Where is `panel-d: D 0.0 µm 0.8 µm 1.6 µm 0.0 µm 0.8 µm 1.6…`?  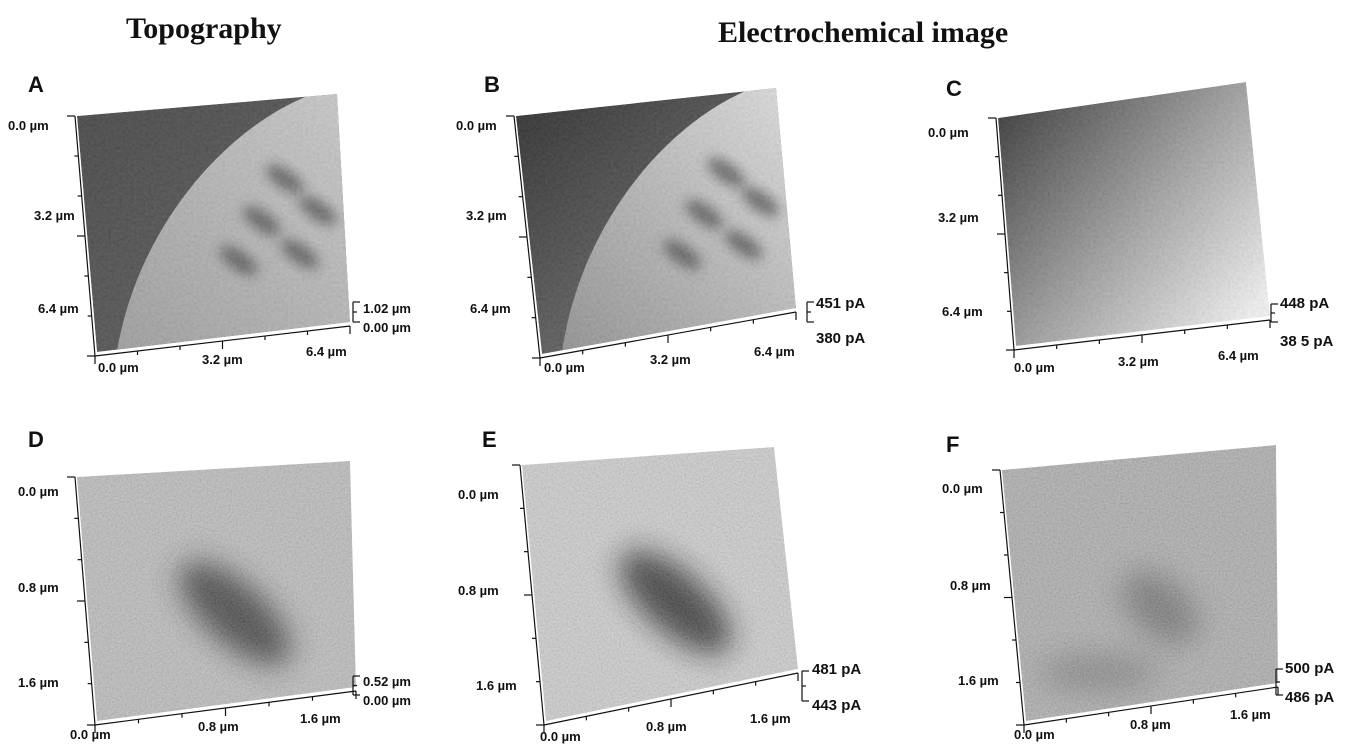 panel-d: D 0.0 µm 0.8 µm 1.6 µm 0.0 µm 0.8 µm 1.6… is located at coordinates (215, 586).